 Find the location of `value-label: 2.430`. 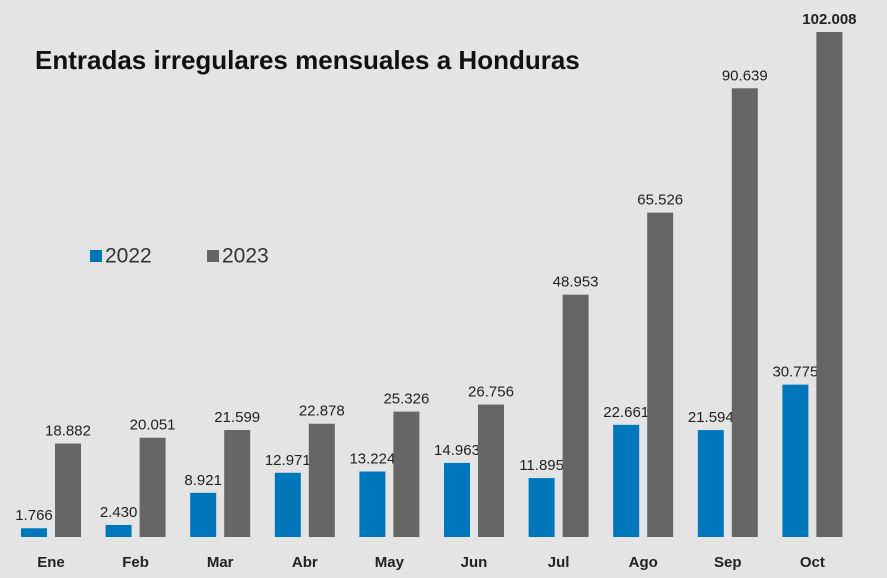

value-label: 2.430 is located at coordinates (119, 512).